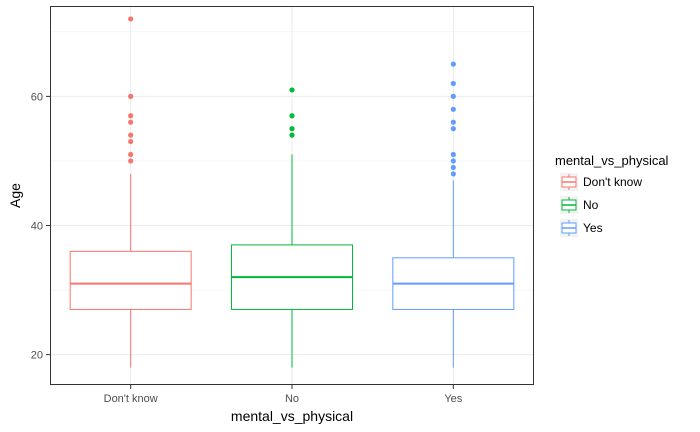  I want to click on x-tick-label: No, so click(292, 399).